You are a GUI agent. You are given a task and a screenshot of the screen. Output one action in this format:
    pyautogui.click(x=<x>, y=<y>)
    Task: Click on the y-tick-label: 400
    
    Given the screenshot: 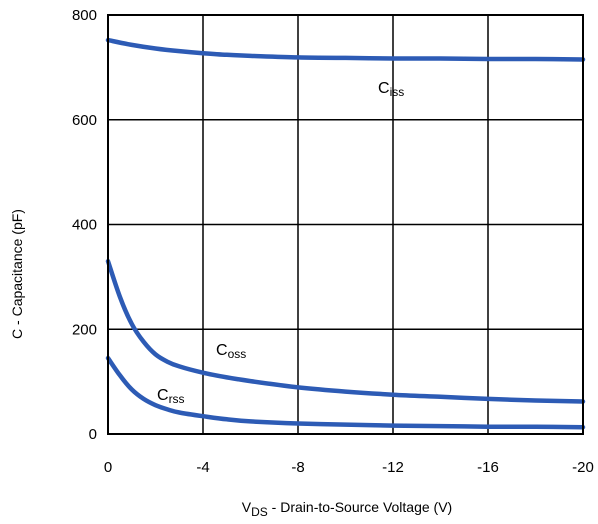 What is the action you would take?
    pyautogui.click(x=84, y=225)
    